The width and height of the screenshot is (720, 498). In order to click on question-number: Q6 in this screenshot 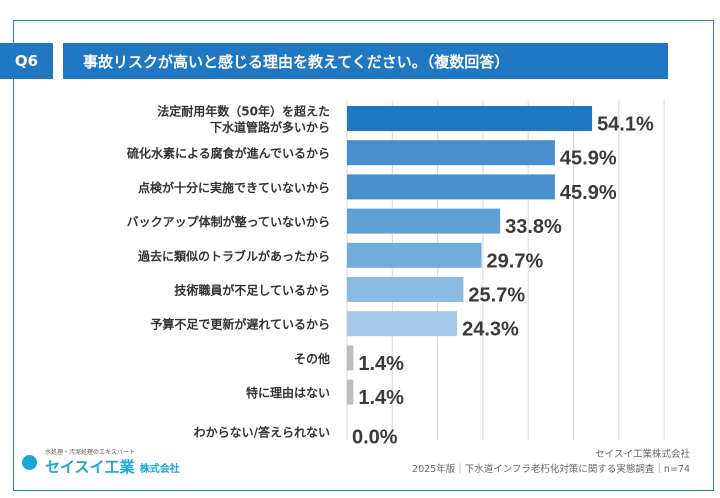, I will do `click(26, 61)`.